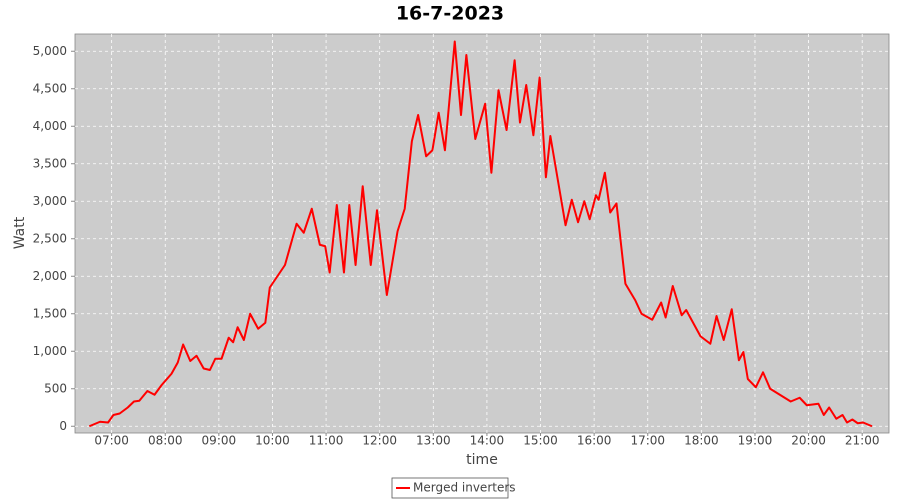 The image size is (900, 500). Describe the element at coordinates (20, 232) in the screenshot. I see `y-axis-label: Watt` at that location.